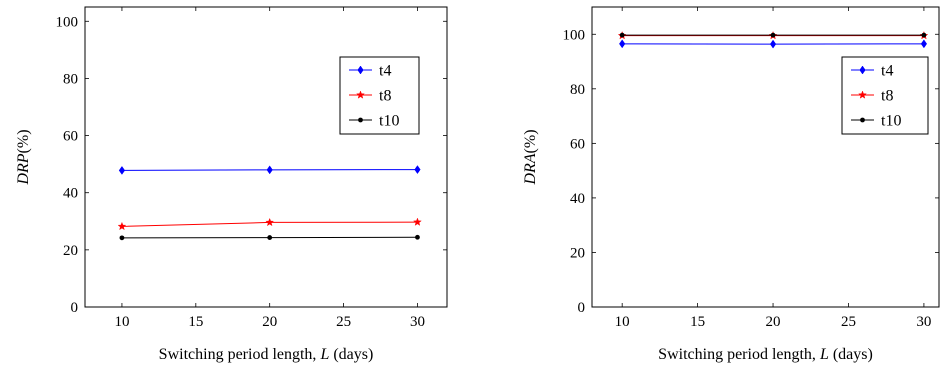 The height and width of the screenshot is (372, 949). I want to click on y-axis-label-part: DRP, so click(23, 169).